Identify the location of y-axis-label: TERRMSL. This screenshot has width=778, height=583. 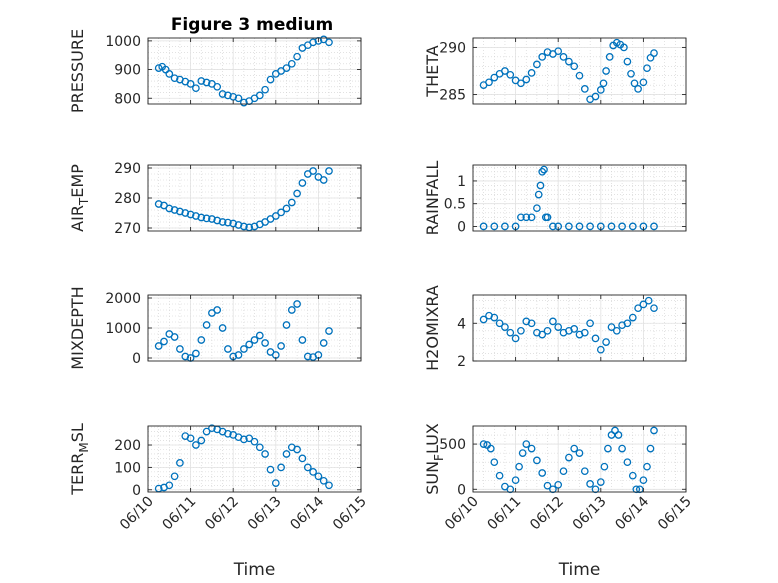
(79, 459).